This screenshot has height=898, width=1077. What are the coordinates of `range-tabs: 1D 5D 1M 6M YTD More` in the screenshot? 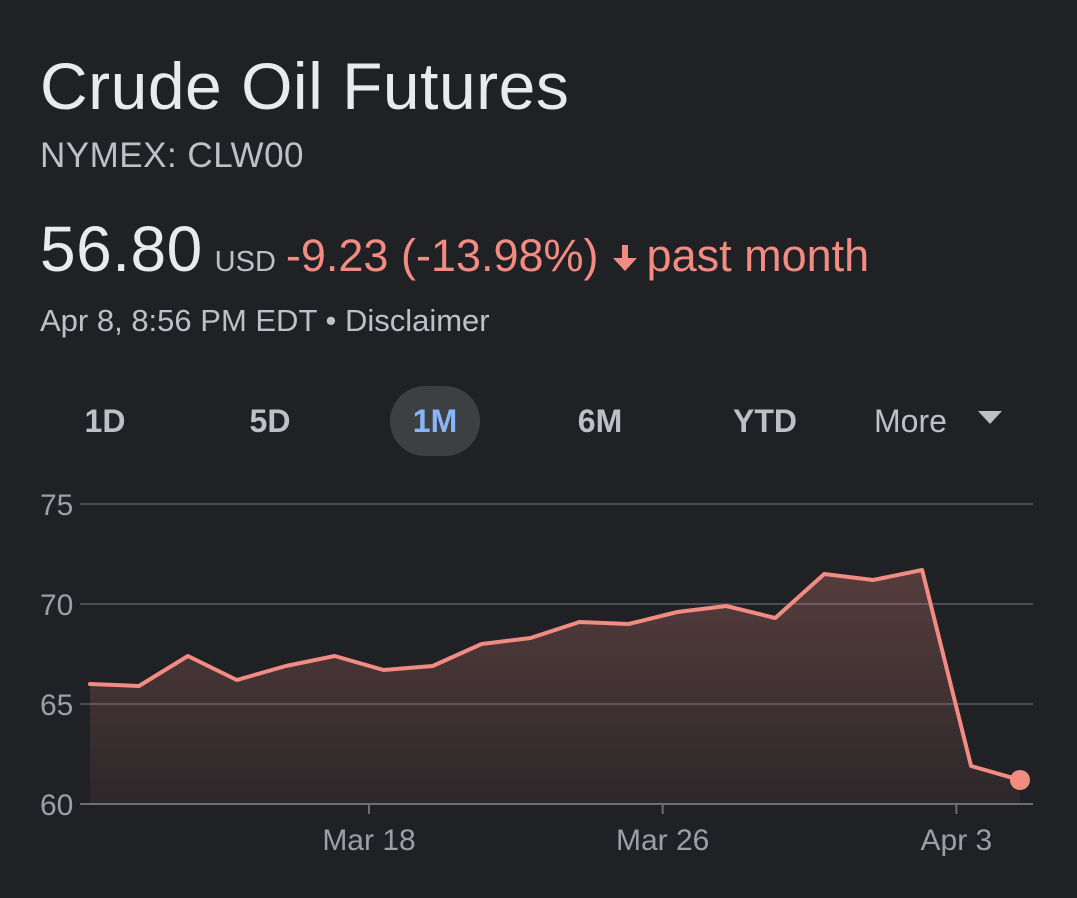 It's located at (538, 421).